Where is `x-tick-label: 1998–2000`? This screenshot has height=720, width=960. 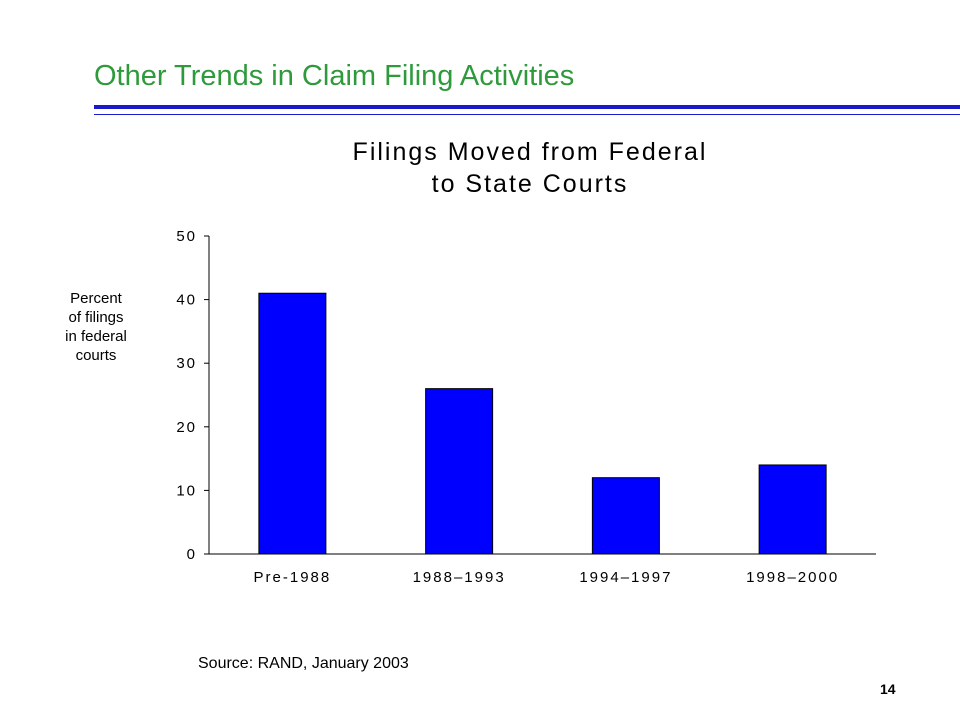 x-tick-label: 1998–2000 is located at coordinates (792, 577).